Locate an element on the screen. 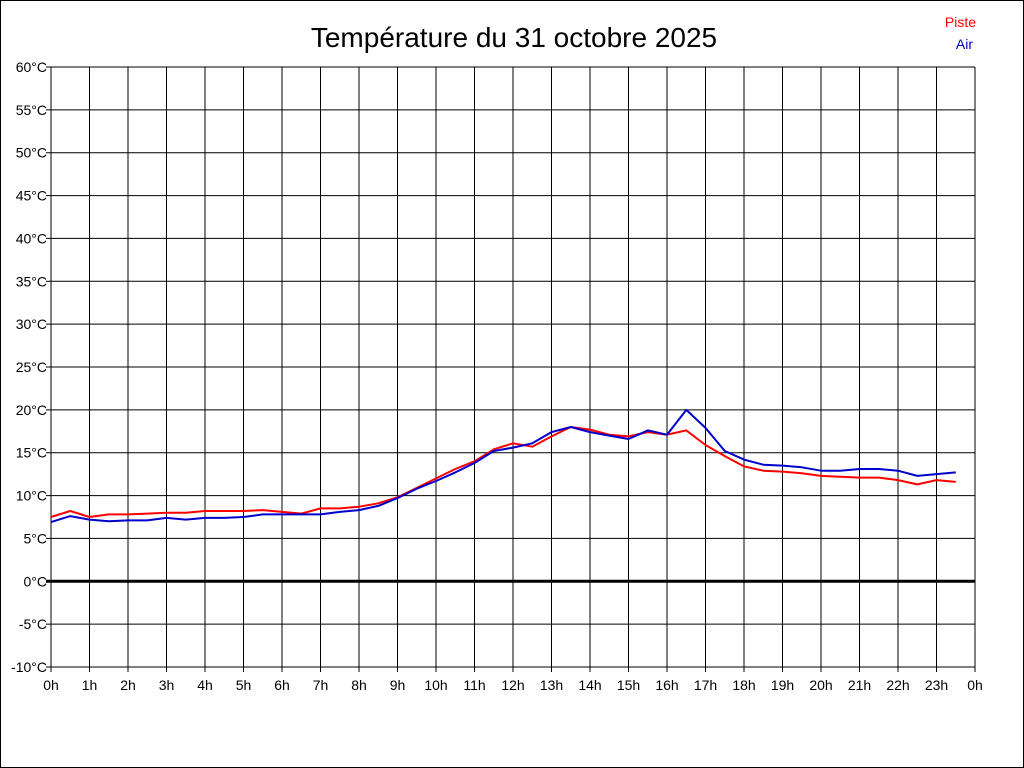 The width and height of the screenshot is (1024, 768). x-tick-label: 12h is located at coordinates (512, 685).